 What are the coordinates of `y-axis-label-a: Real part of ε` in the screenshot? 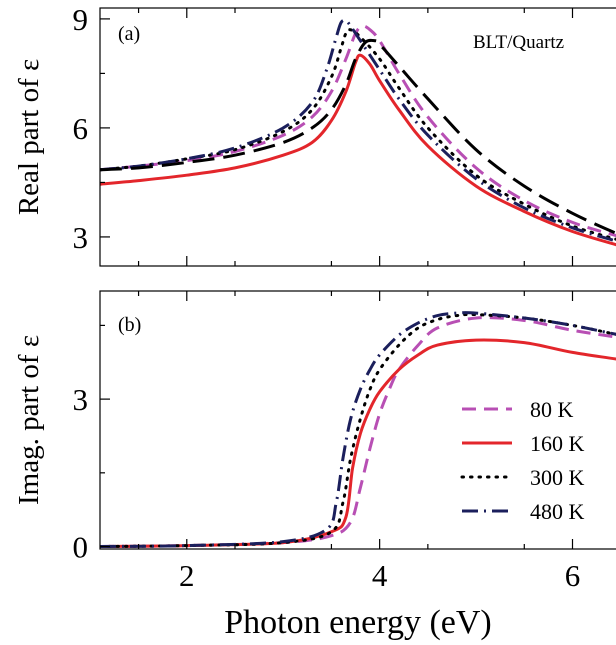 It's located at (29, 137).